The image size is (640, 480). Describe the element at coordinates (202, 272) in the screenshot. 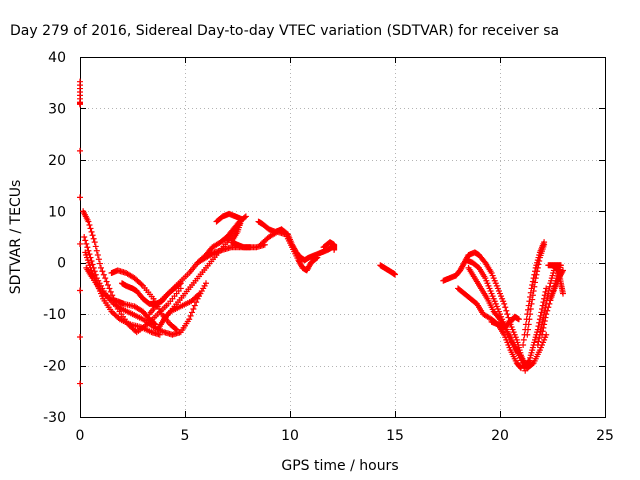

I see `series-track-i` at that location.